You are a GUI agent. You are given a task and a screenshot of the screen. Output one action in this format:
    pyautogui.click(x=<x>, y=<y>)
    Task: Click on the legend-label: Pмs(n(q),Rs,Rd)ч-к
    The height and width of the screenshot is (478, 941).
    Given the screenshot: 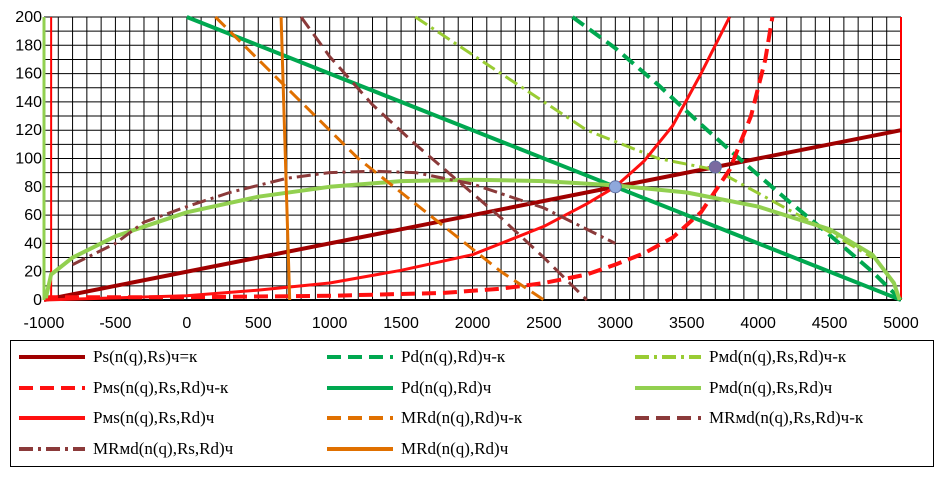 What is the action you would take?
    pyautogui.click(x=161, y=387)
    